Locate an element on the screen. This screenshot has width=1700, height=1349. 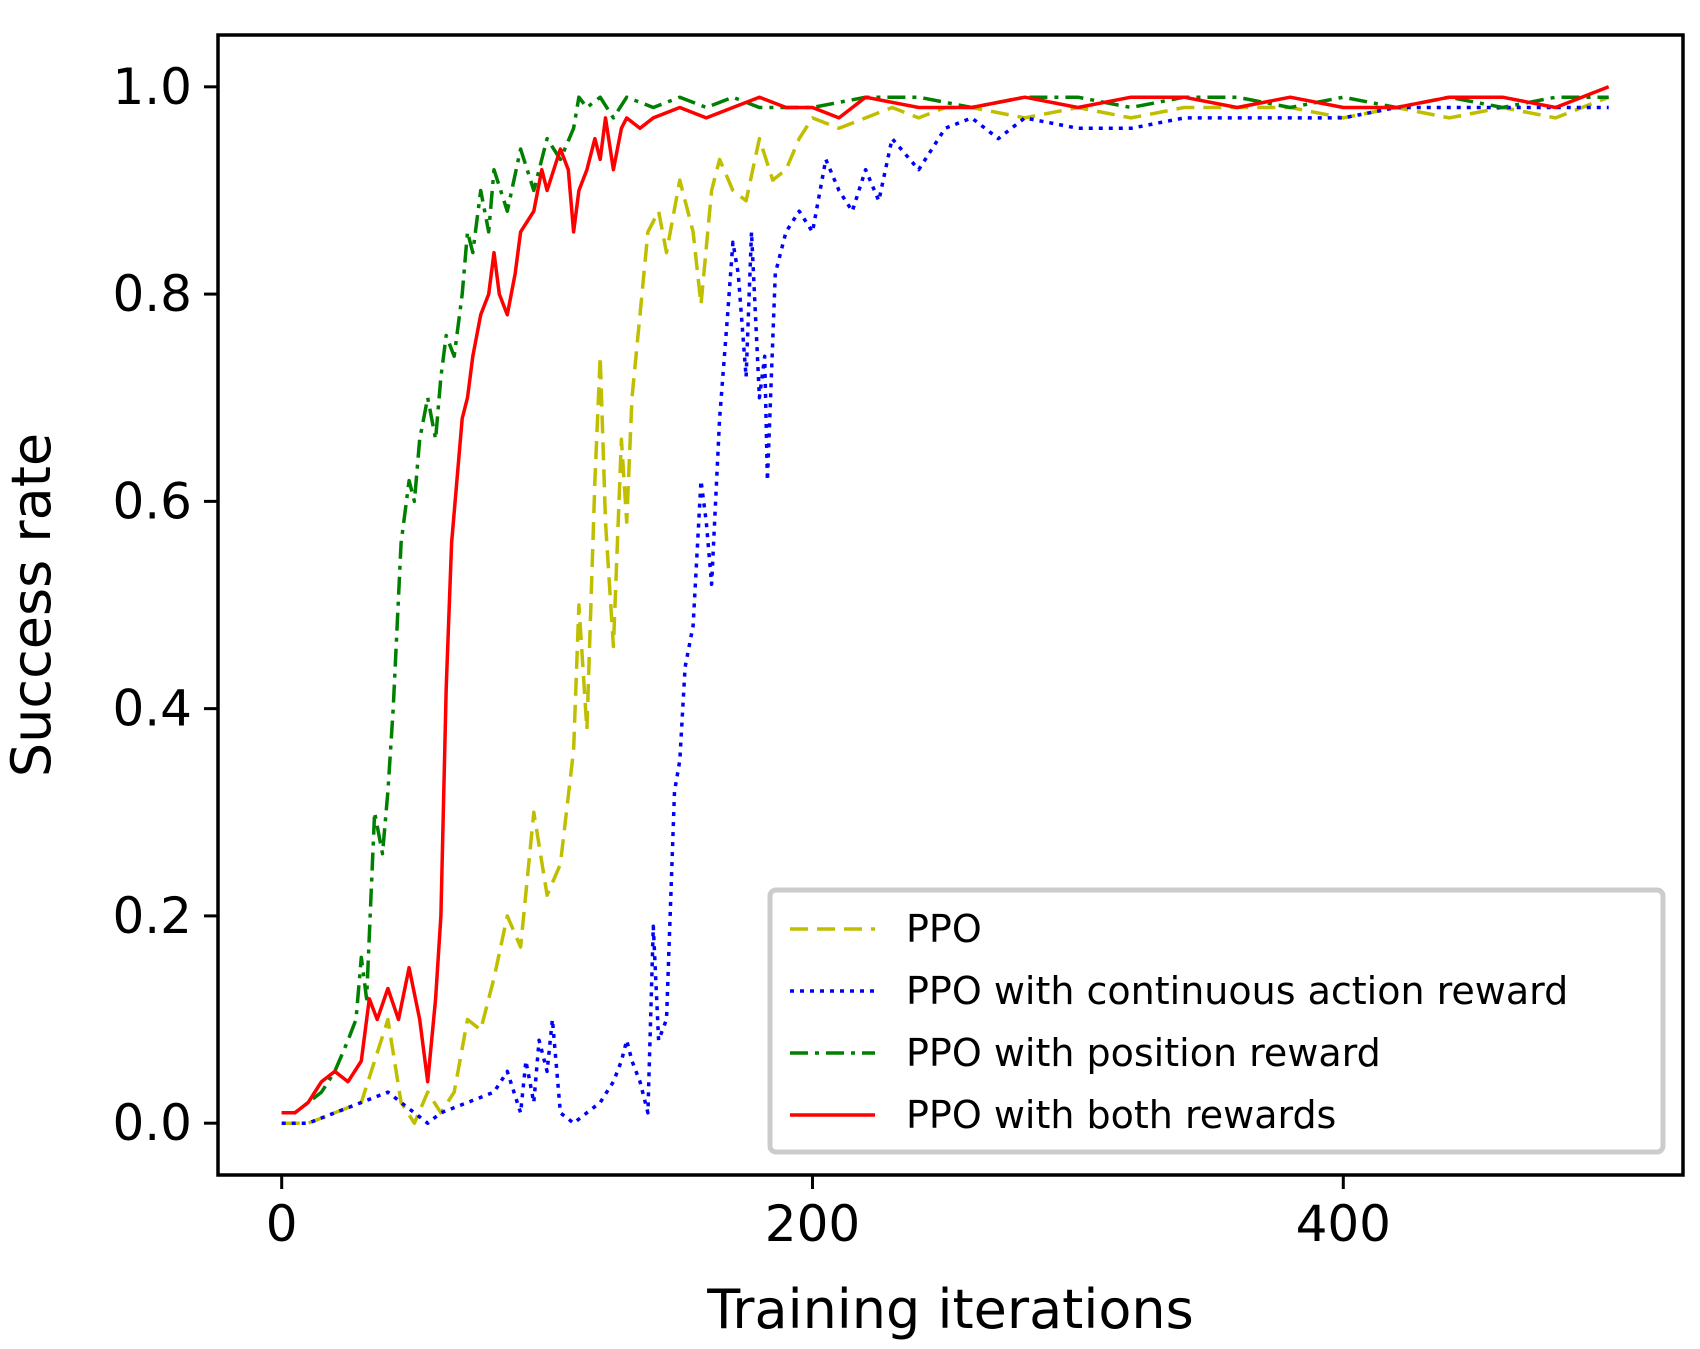
y-tick-label: 0.4 is located at coordinates (152, 709).